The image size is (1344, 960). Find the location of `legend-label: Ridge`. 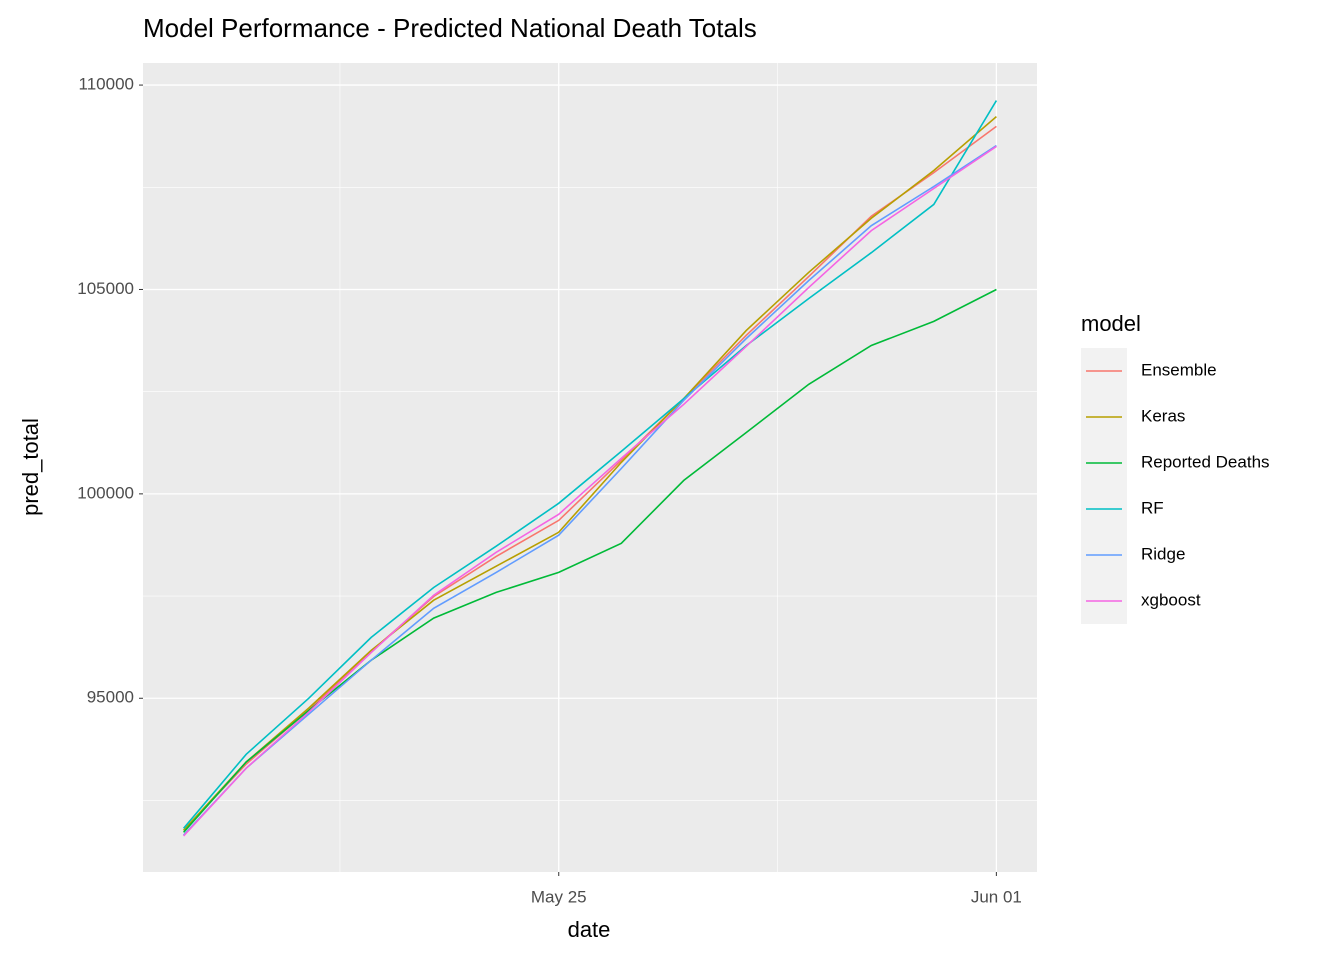

legend-label: Ridge is located at coordinates (1163, 553).